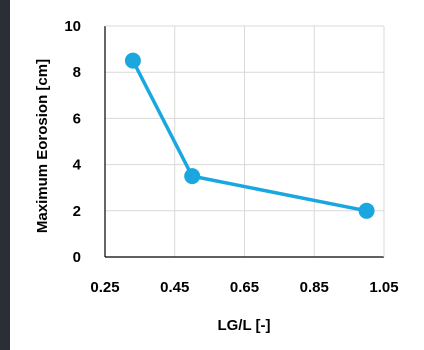  I want to click on background-strip, so click(5, 175).